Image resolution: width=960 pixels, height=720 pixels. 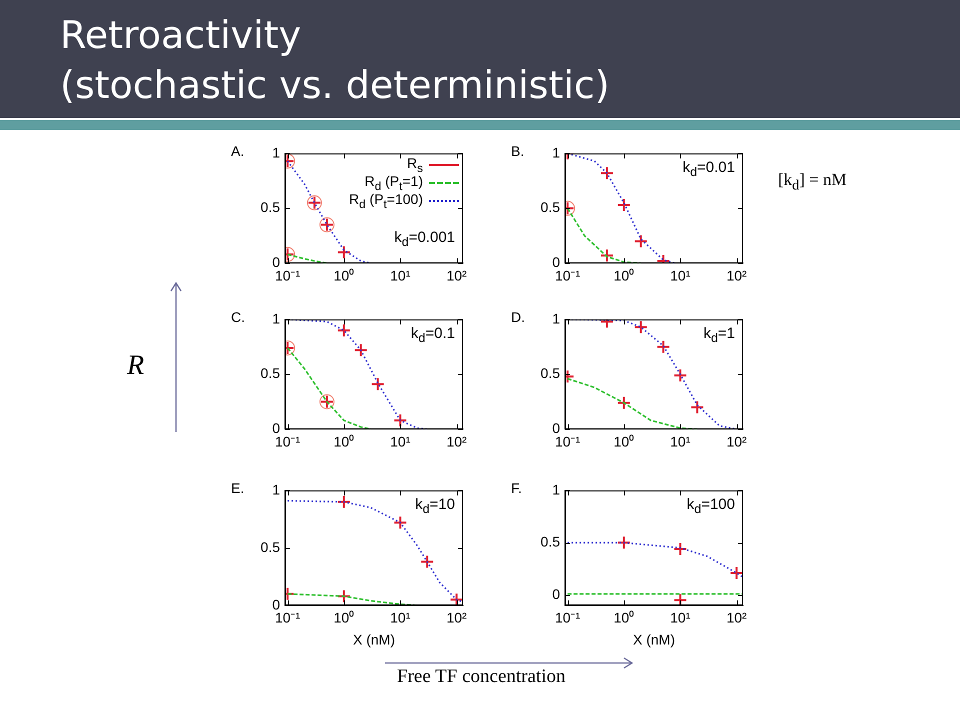 I want to click on chart-title: B., so click(x=517, y=151).